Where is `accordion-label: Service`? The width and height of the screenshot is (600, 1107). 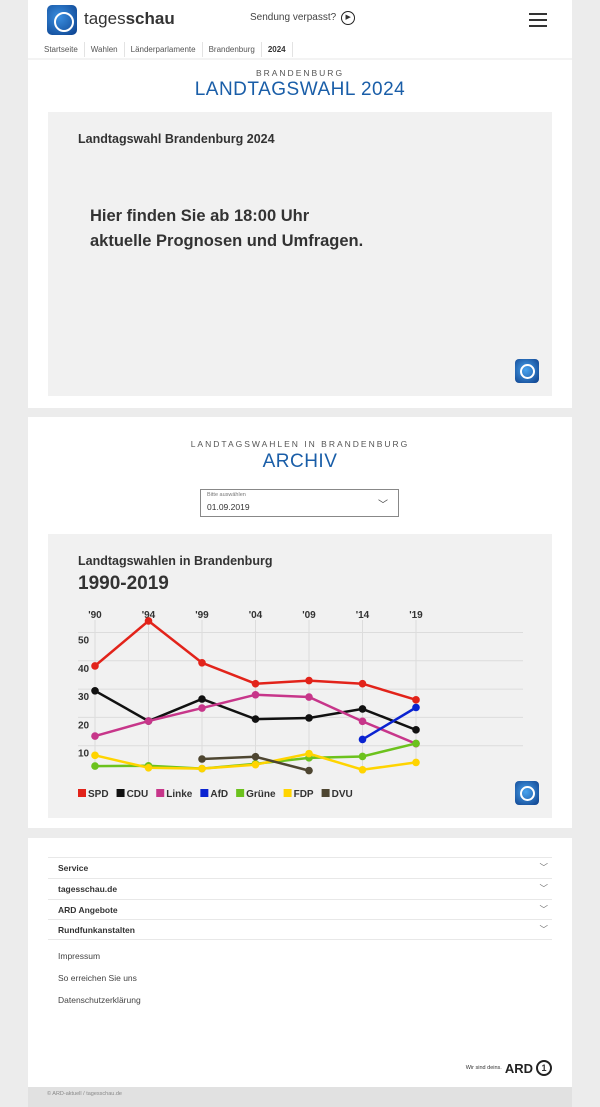
accordion-label: Service is located at coordinates (73, 868).